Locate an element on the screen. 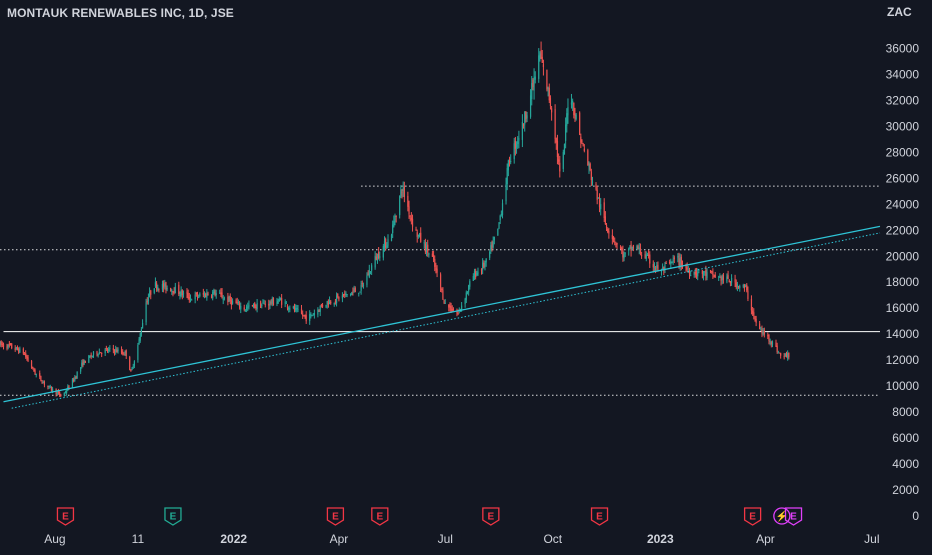 This screenshot has width=932, height=555. x-tick-label: 2023 is located at coordinates (660, 539).